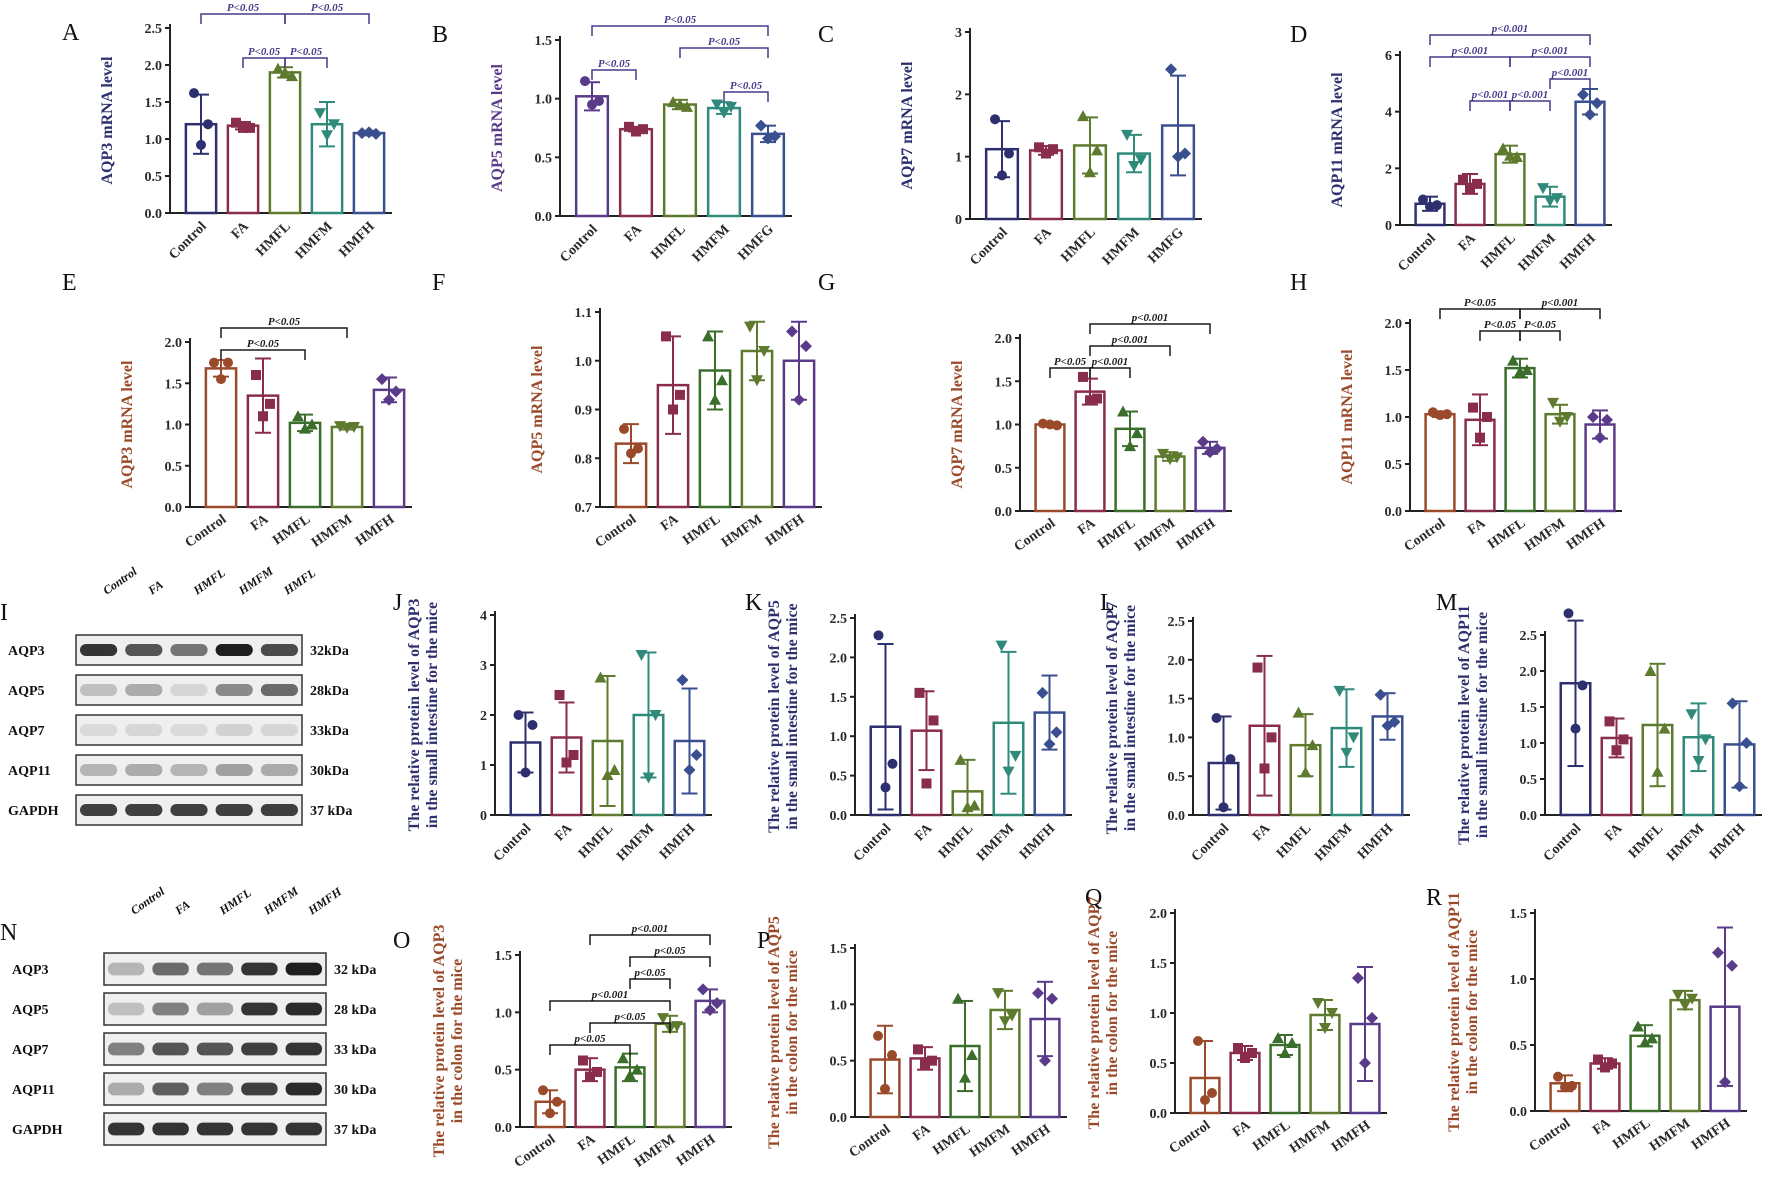 Image resolution: width=1772 pixels, height=1183 pixels. I want to click on bar-FA, so click(1090, 451).